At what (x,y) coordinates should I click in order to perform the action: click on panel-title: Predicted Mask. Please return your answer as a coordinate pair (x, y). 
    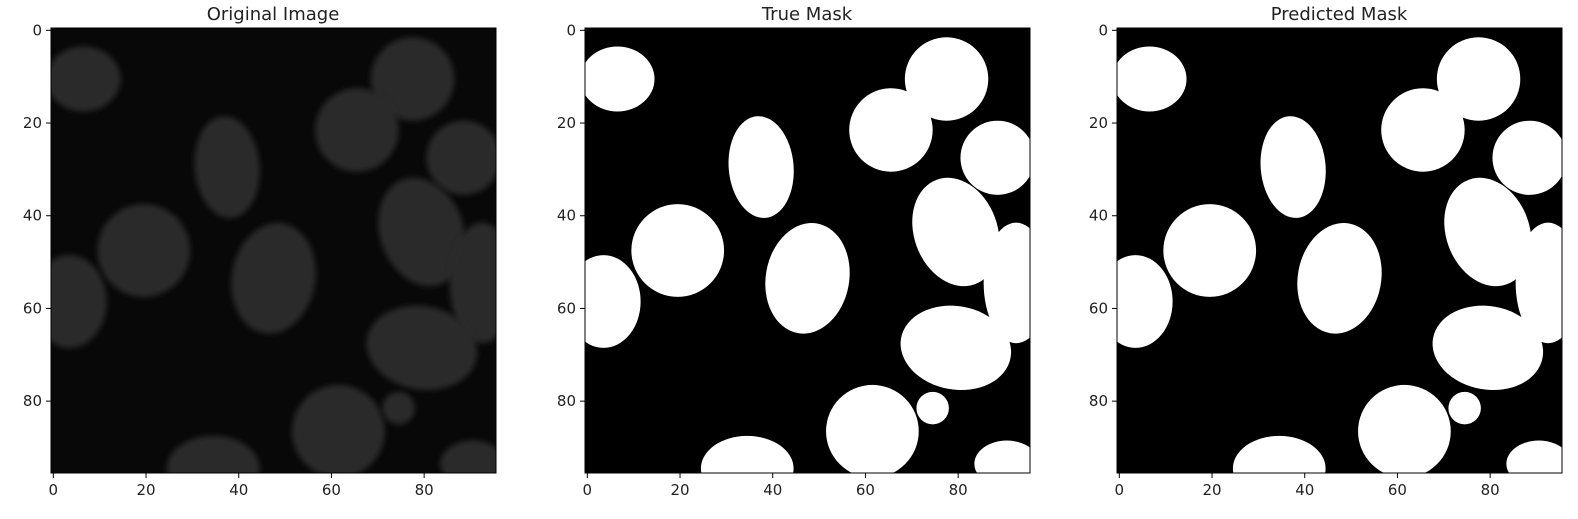
    Looking at the image, I should click on (1339, 14).